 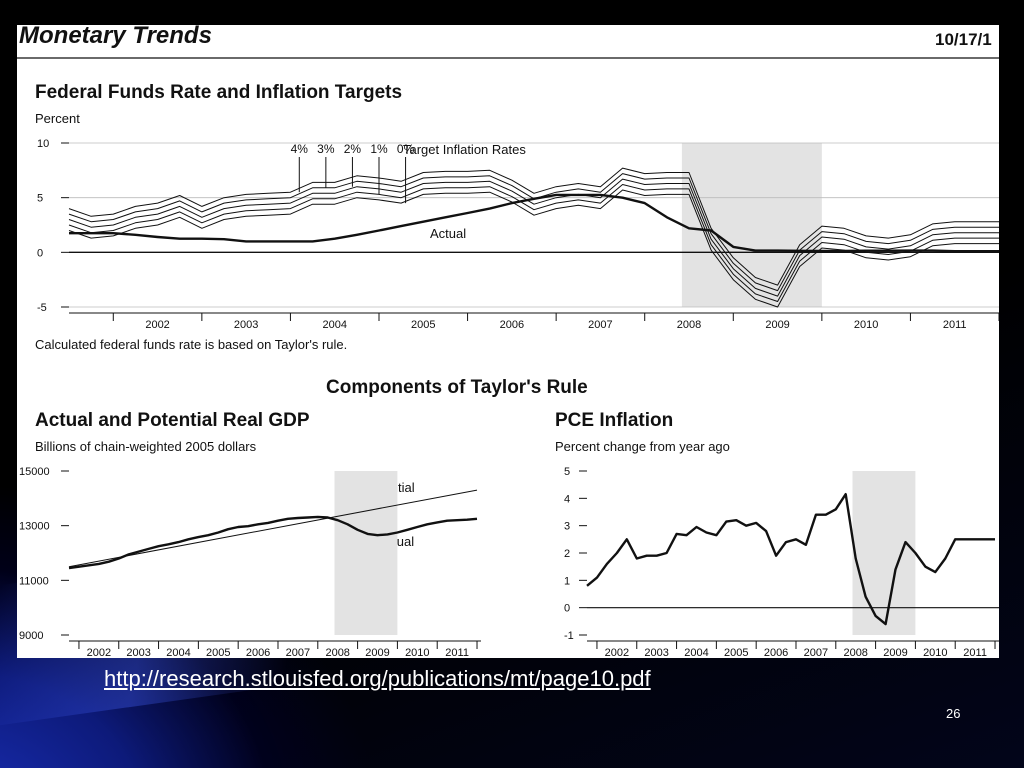 I want to click on chart1-xtick-label: 2009, so click(x=777, y=325).